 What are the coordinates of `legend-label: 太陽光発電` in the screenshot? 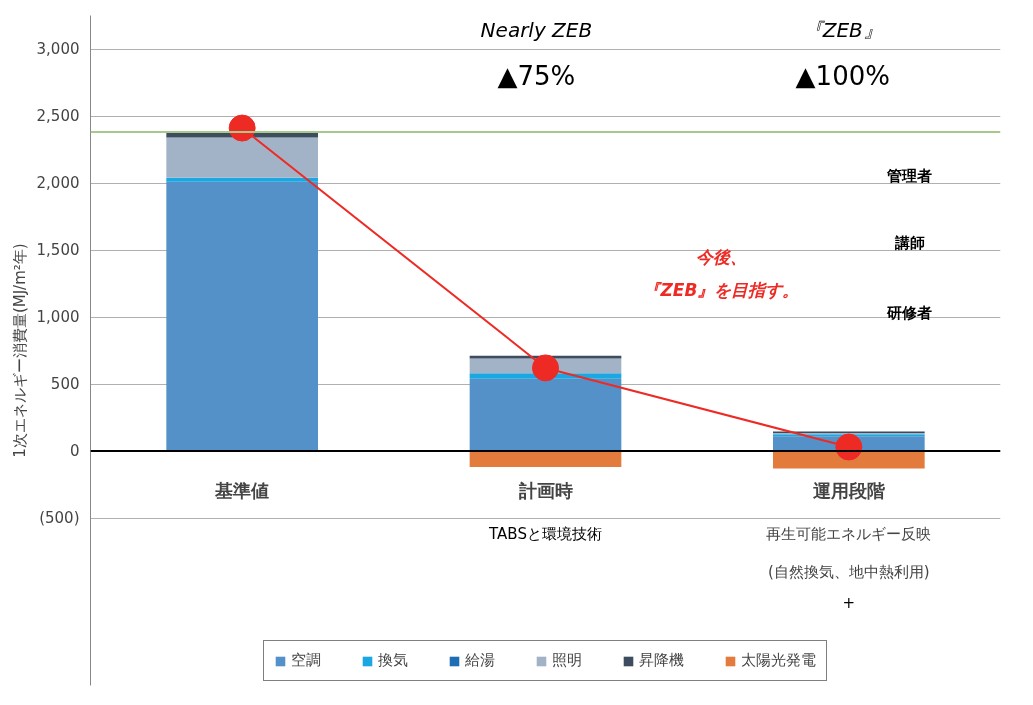 It's located at (778, 660).